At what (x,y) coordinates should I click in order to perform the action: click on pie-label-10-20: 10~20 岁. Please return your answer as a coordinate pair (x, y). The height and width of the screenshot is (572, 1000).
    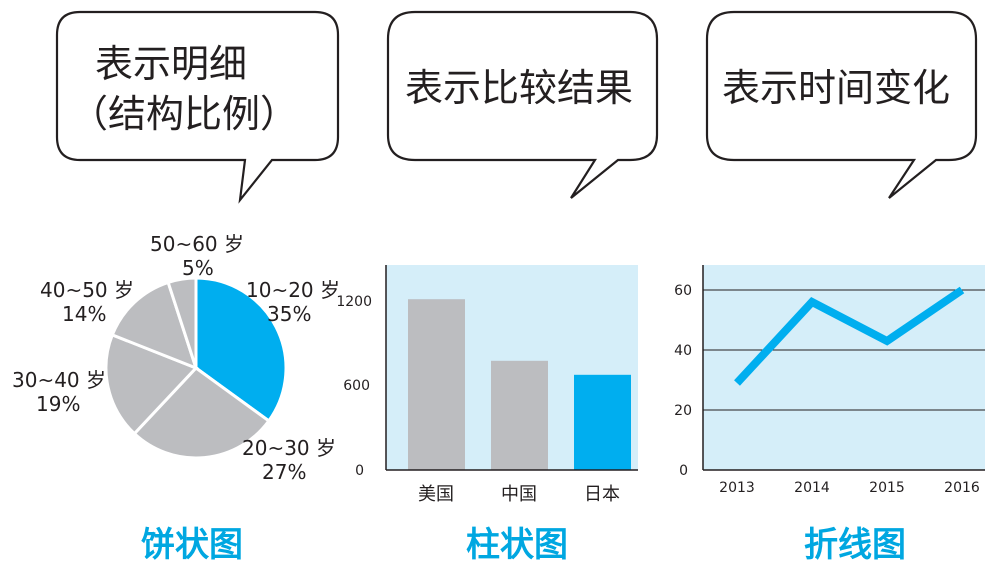
    Looking at the image, I should click on (293, 290).